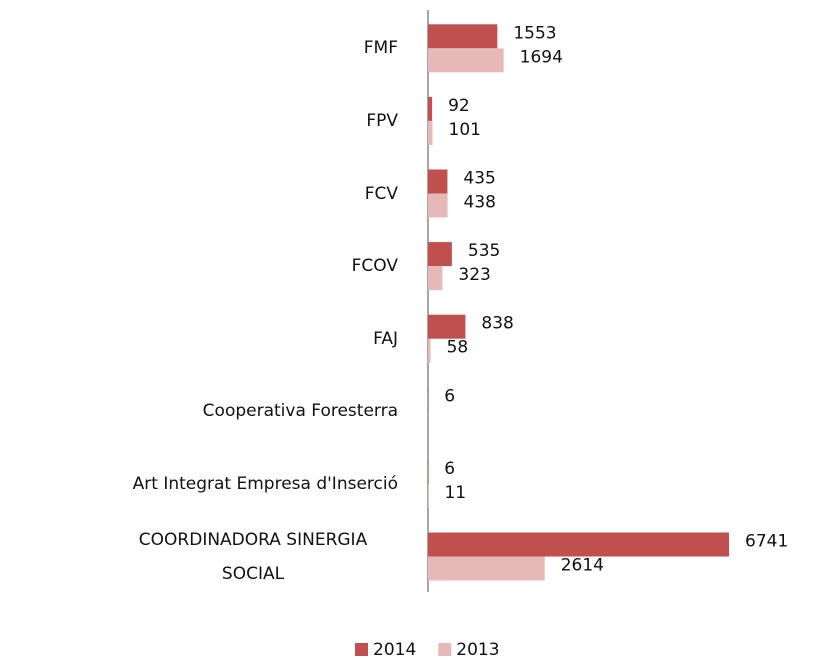 The height and width of the screenshot is (659, 836). I want to click on category-label: FCOV, so click(374, 266).